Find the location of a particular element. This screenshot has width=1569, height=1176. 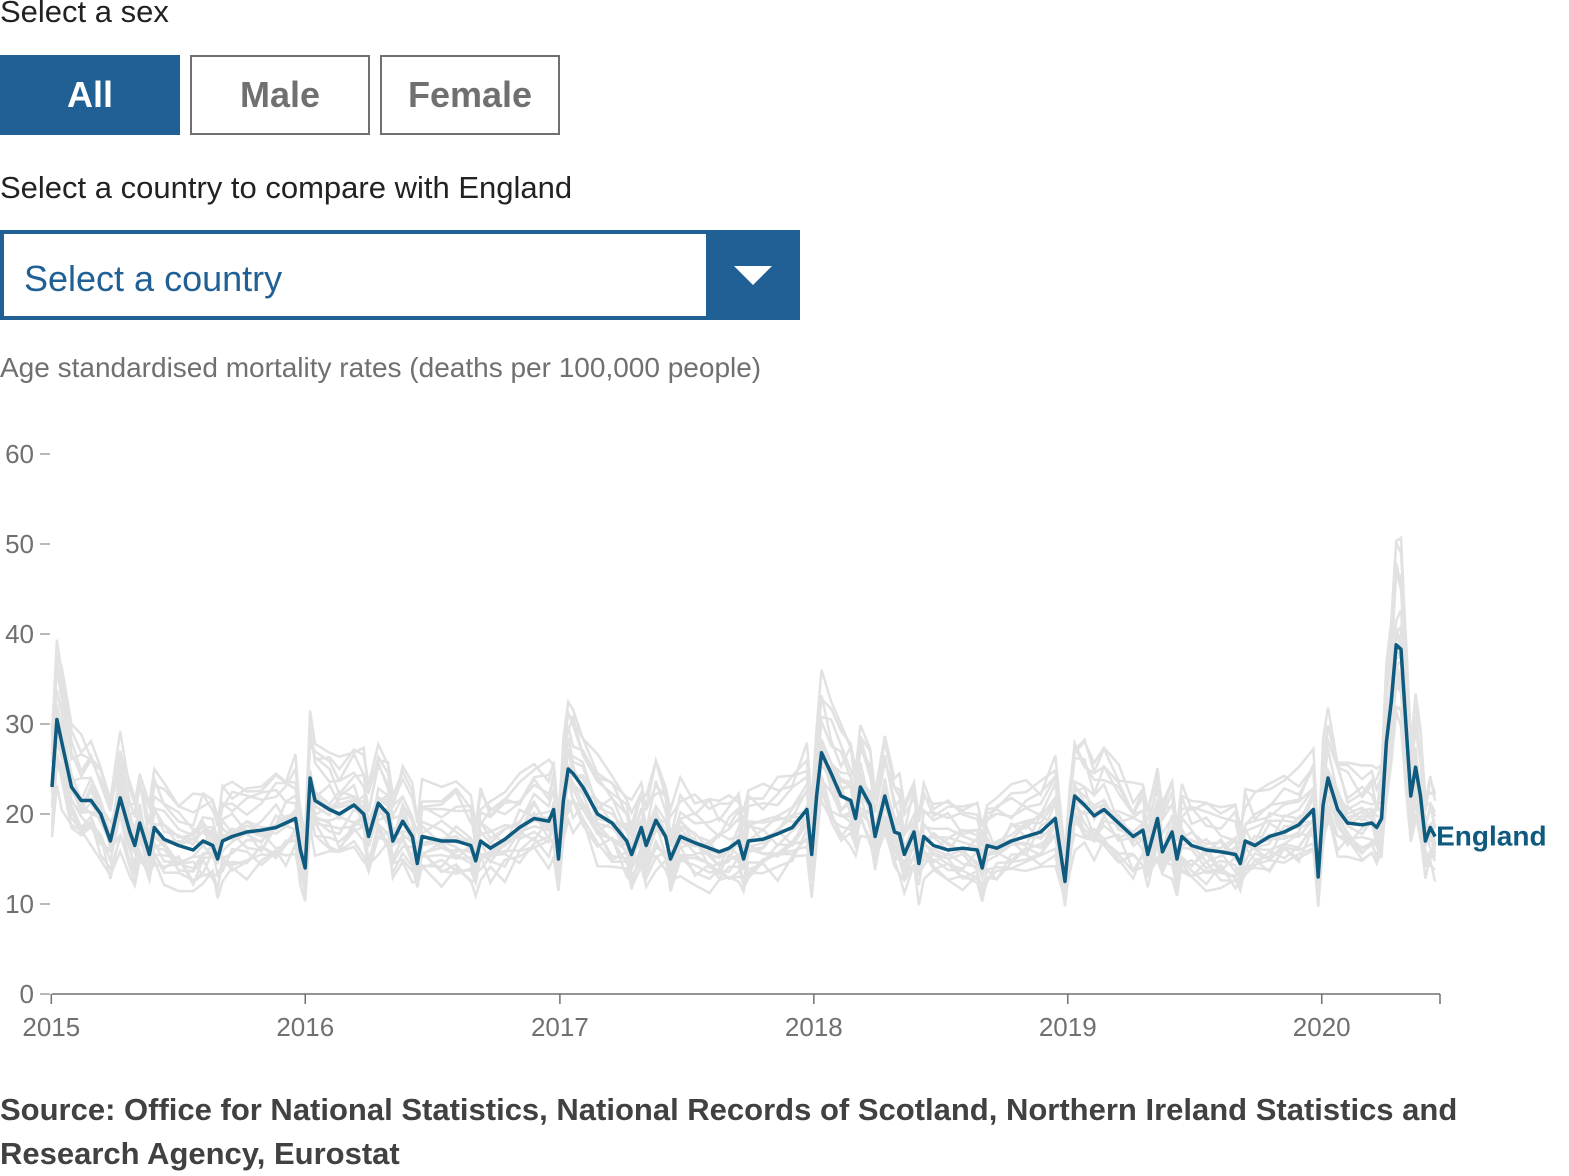

y-tick-label: 0 is located at coordinates (27, 994).